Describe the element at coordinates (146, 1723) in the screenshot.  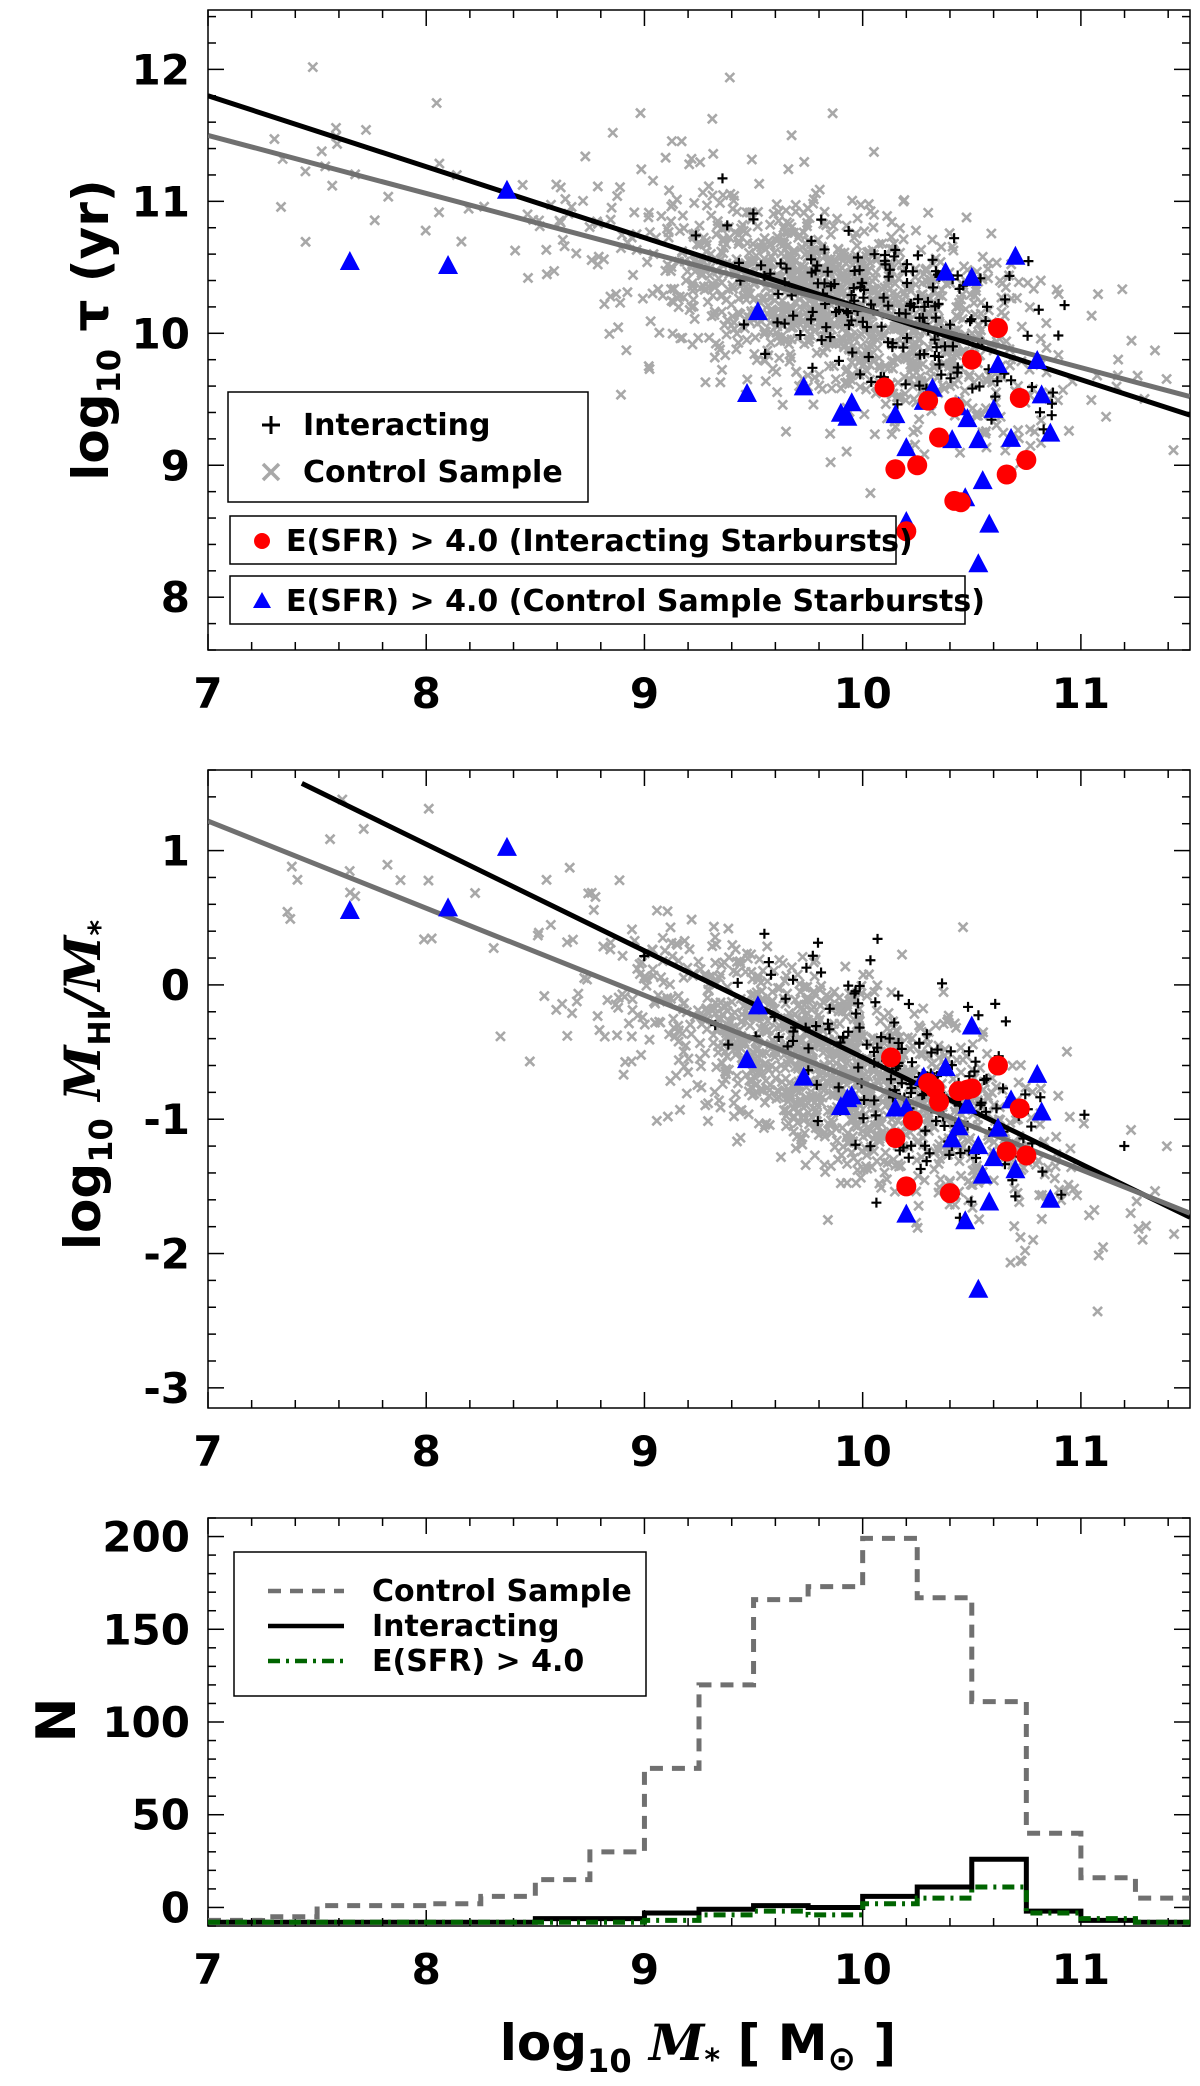
I see `y-tick-labels: 0 50 100 150 200` at that location.